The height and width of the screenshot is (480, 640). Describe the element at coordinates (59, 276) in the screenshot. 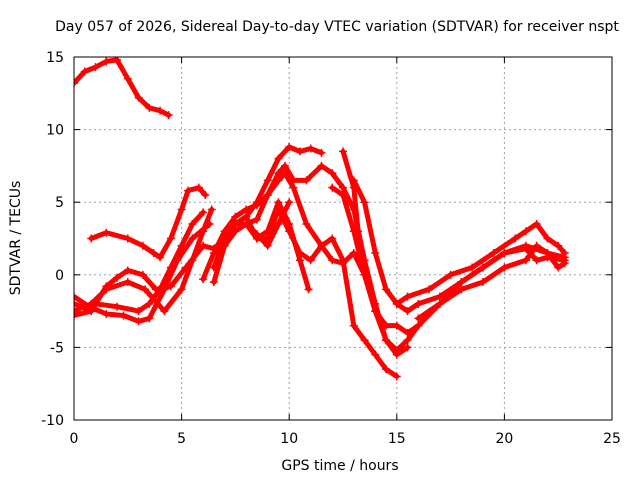

I see `y-tick-label: 0` at that location.